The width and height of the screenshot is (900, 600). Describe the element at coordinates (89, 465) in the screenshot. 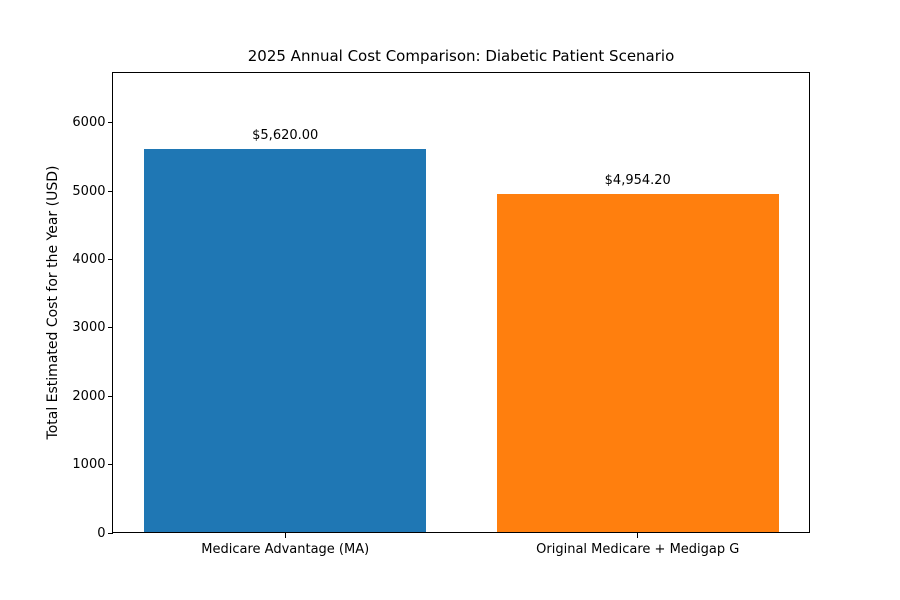

I see `y-tick-label: 1000` at that location.